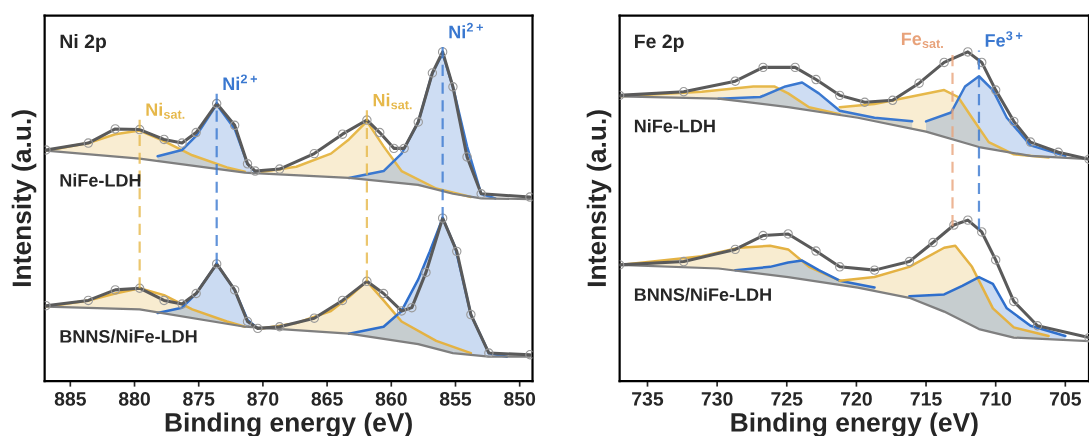  I want to click on x-tick-label: 855, so click(455, 398).